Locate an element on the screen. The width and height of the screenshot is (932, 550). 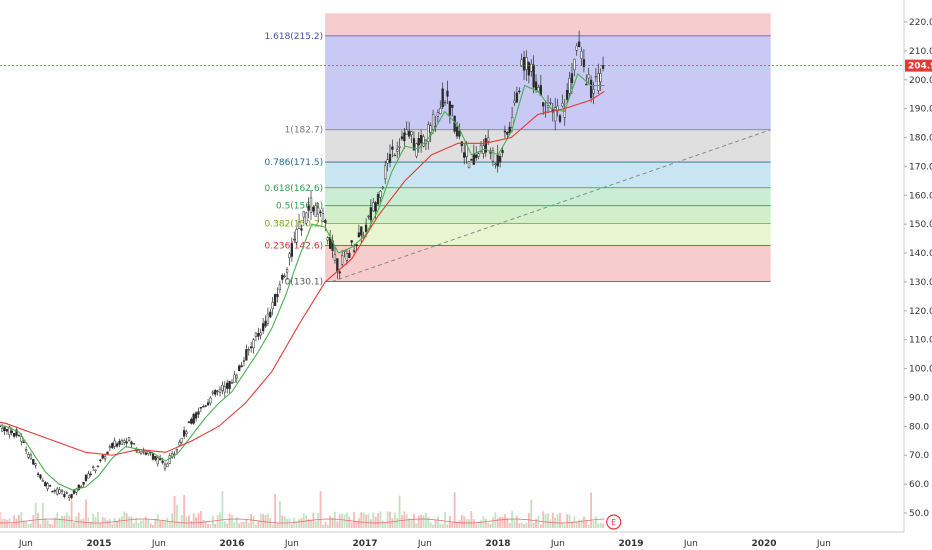
event-marker-circle is located at coordinates (614, 522).